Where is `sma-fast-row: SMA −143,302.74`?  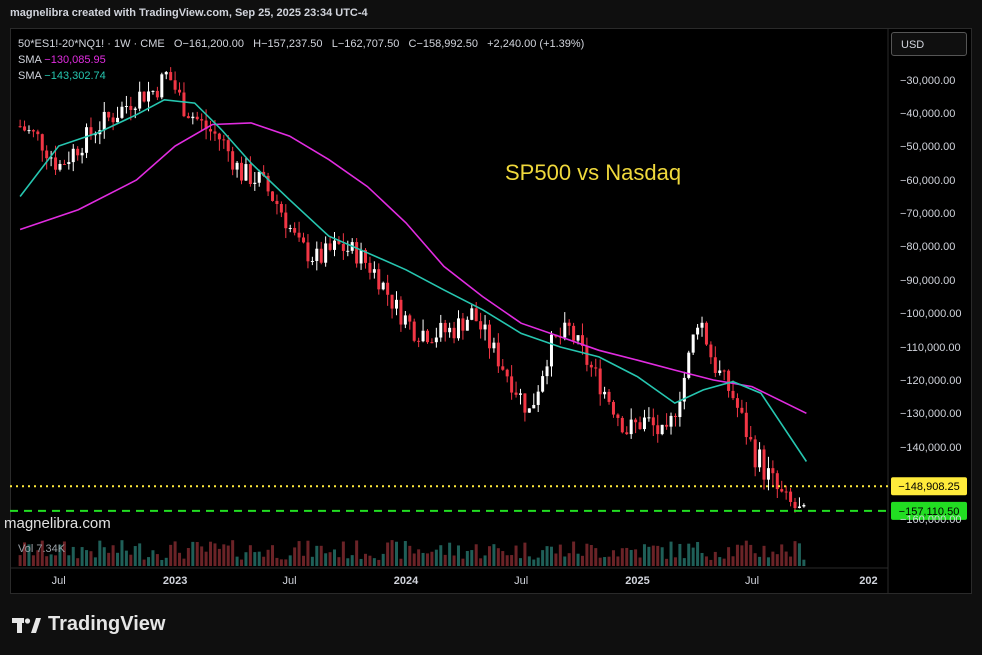 sma-fast-row: SMA −143,302.74 is located at coordinates (301, 76).